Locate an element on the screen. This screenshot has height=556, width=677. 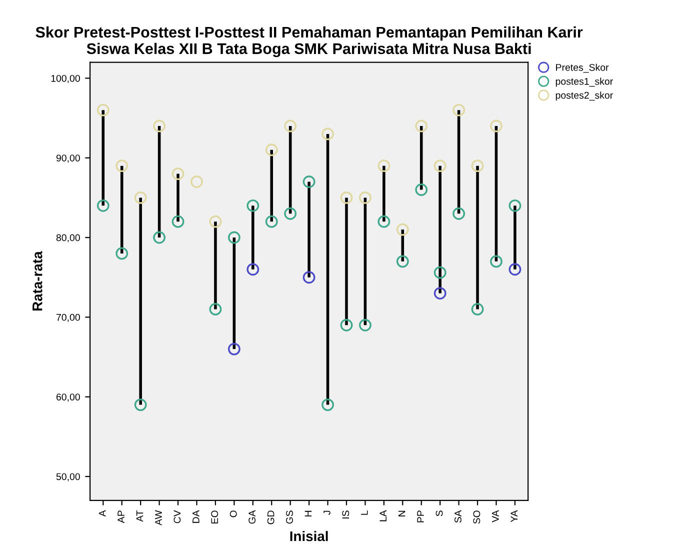
legend-label: Pretes_Skor is located at coordinates (582, 68).